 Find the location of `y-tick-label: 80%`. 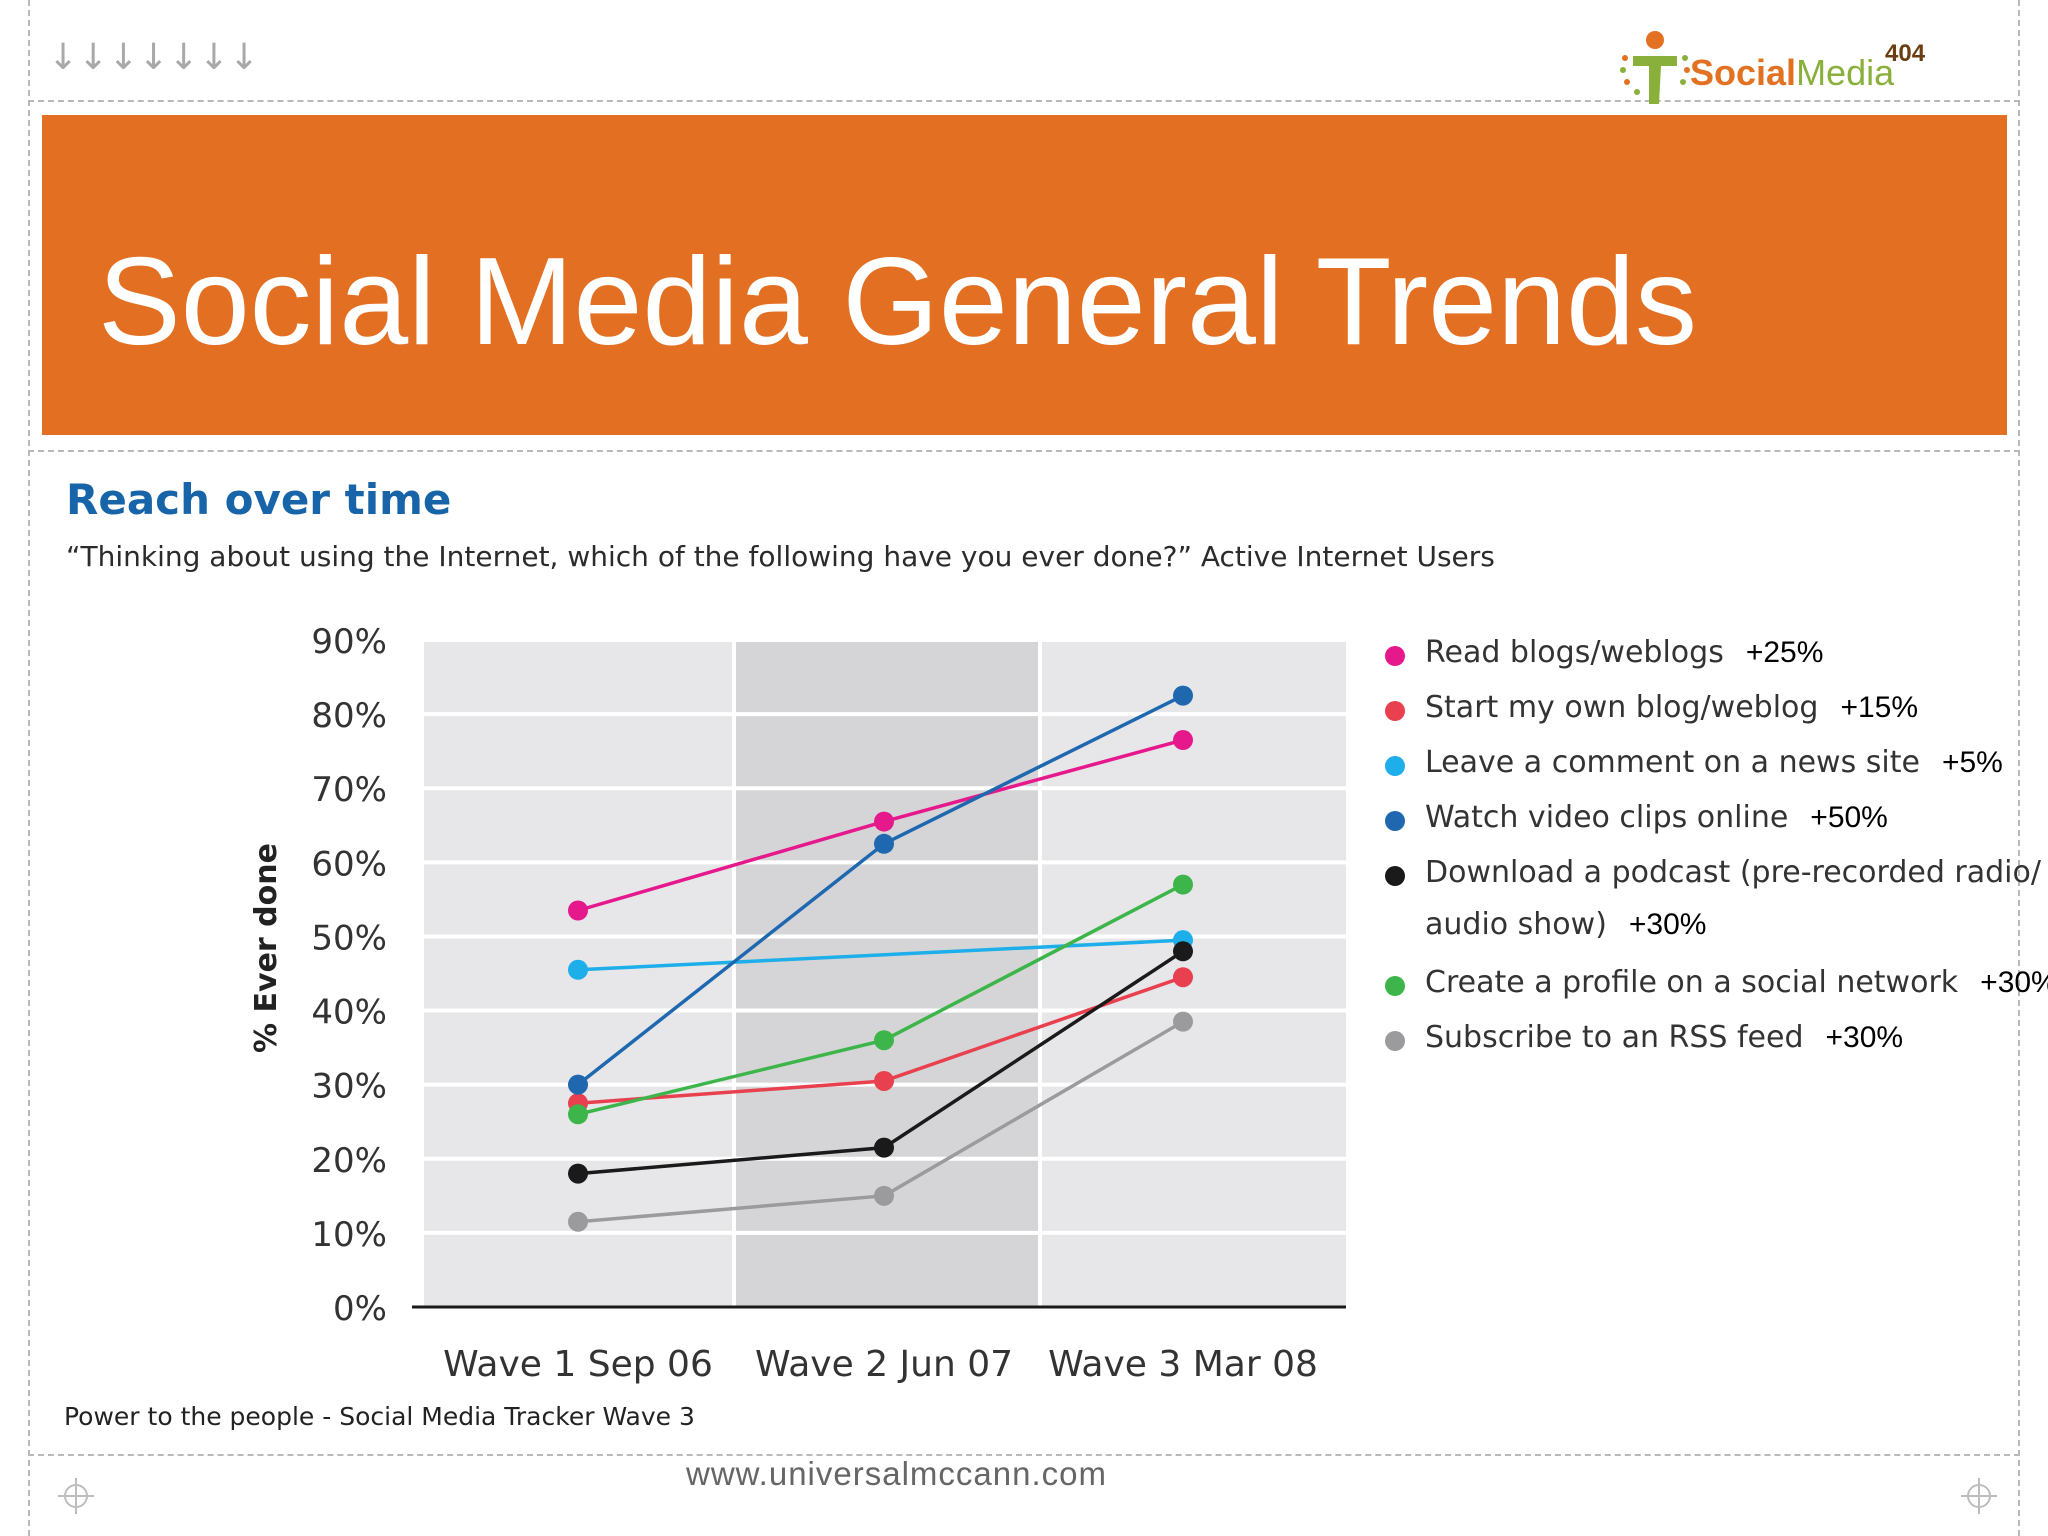

y-tick-label: 80% is located at coordinates (349, 716).